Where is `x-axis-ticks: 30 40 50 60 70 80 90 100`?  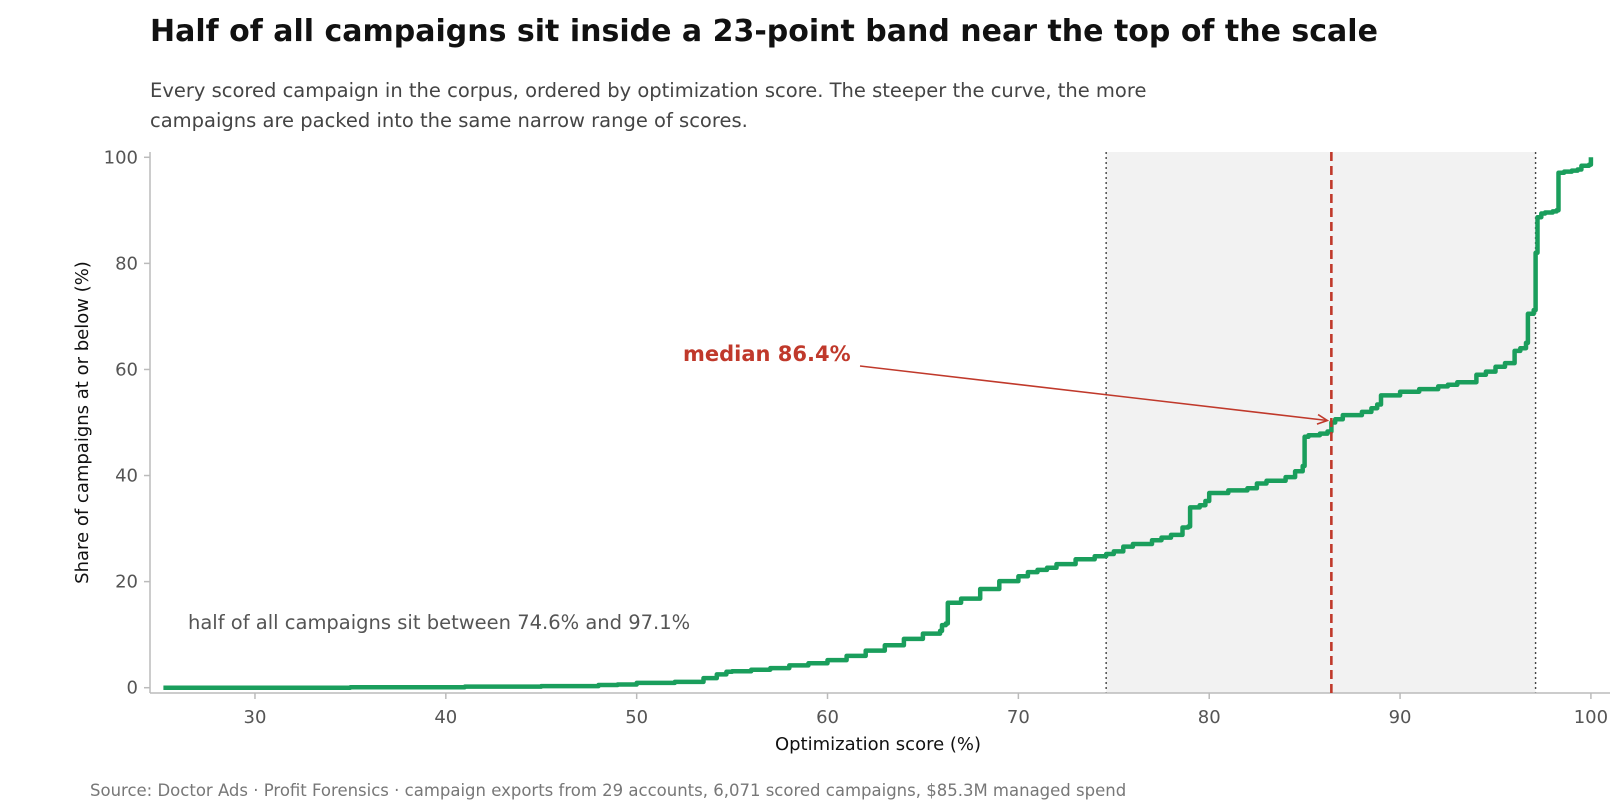
x-axis-ticks: 30 40 50 60 70 80 90 100 is located at coordinates (926, 710).